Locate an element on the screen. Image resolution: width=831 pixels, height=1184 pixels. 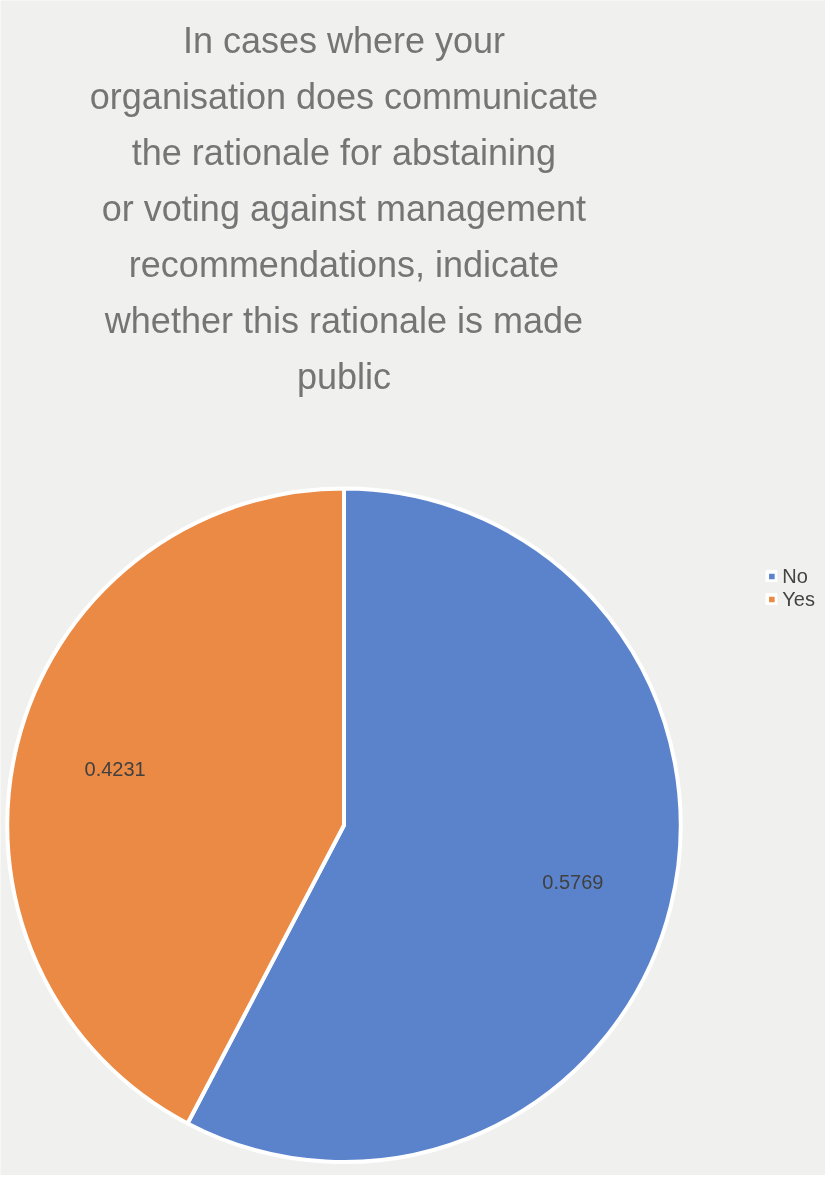
data-label: 0.5769 is located at coordinates (573, 881).